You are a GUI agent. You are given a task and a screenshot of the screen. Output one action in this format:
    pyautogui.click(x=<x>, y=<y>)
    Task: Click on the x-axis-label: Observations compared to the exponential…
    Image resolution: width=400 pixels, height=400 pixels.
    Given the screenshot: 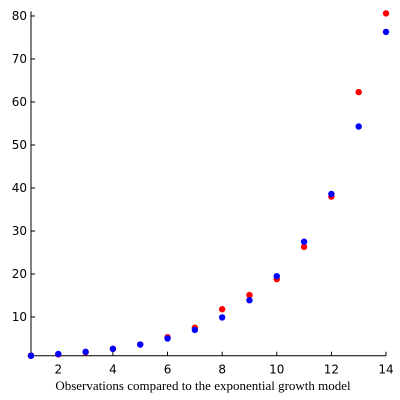 What is the action you would take?
    pyautogui.click(x=203, y=385)
    